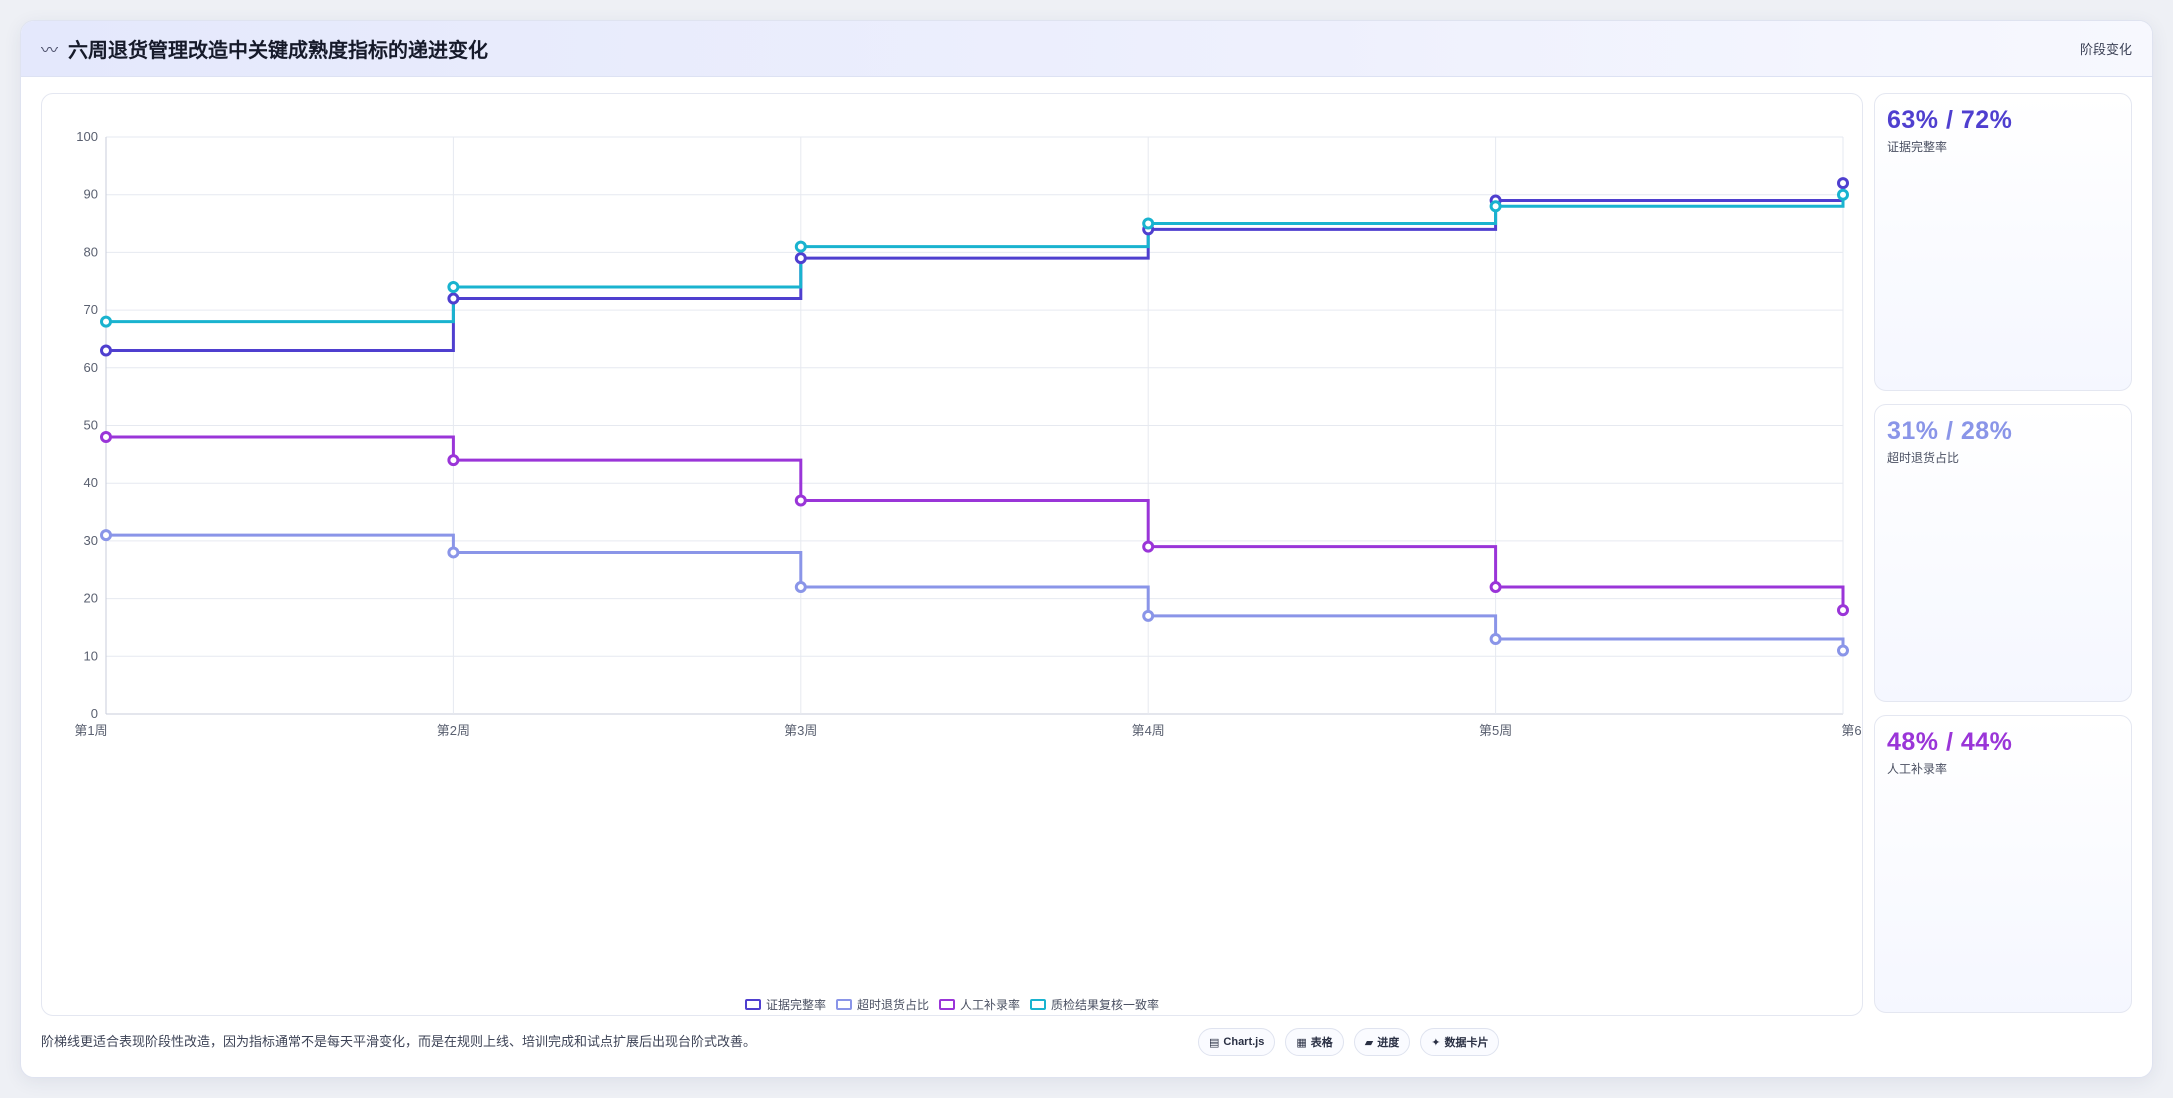 Image resolution: width=2173 pixels, height=1098 pixels. What do you see at coordinates (1321, 1043) in the screenshot?
I see `pill-label: 表格` at bounding box center [1321, 1043].